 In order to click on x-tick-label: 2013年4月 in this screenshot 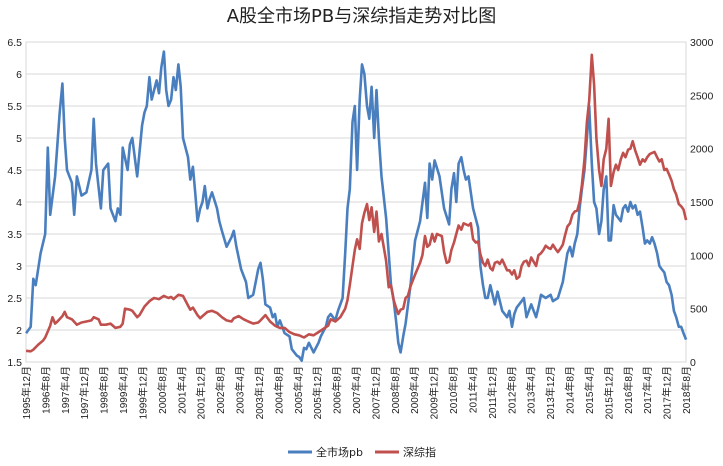, I will do `click(531, 390)`.